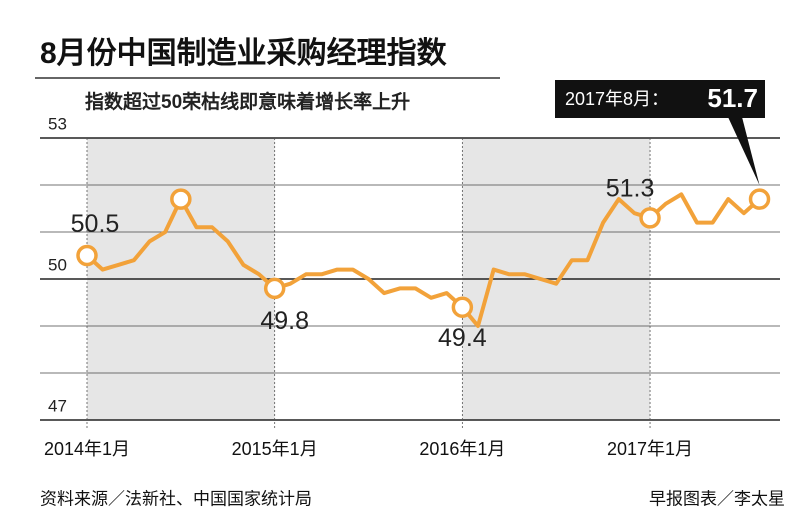 This screenshot has width=800, height=523. I want to click on annotation-value: 51.7, so click(732, 98).